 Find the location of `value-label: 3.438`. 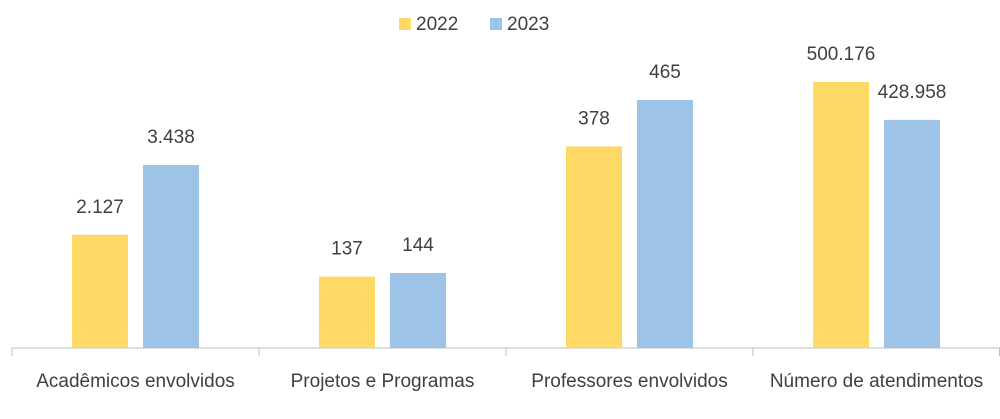

value-label: 3.438 is located at coordinates (171, 137).